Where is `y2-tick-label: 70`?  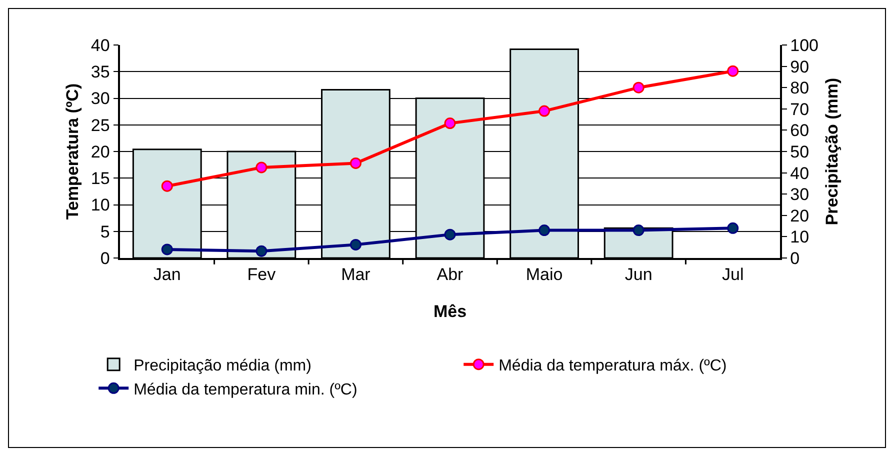 y2-tick-label: 70 is located at coordinates (800, 109).